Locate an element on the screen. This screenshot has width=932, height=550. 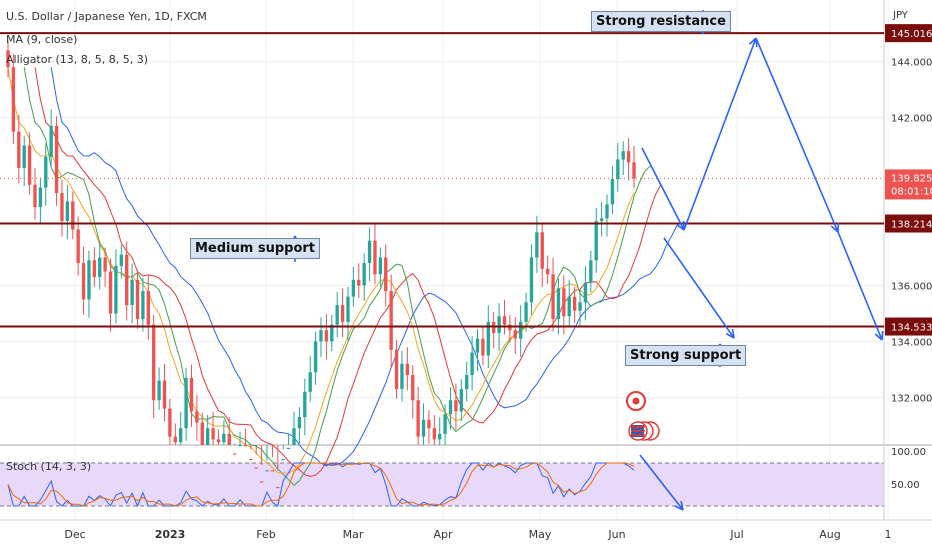
xtick-2023: 2023 is located at coordinates (170, 534).